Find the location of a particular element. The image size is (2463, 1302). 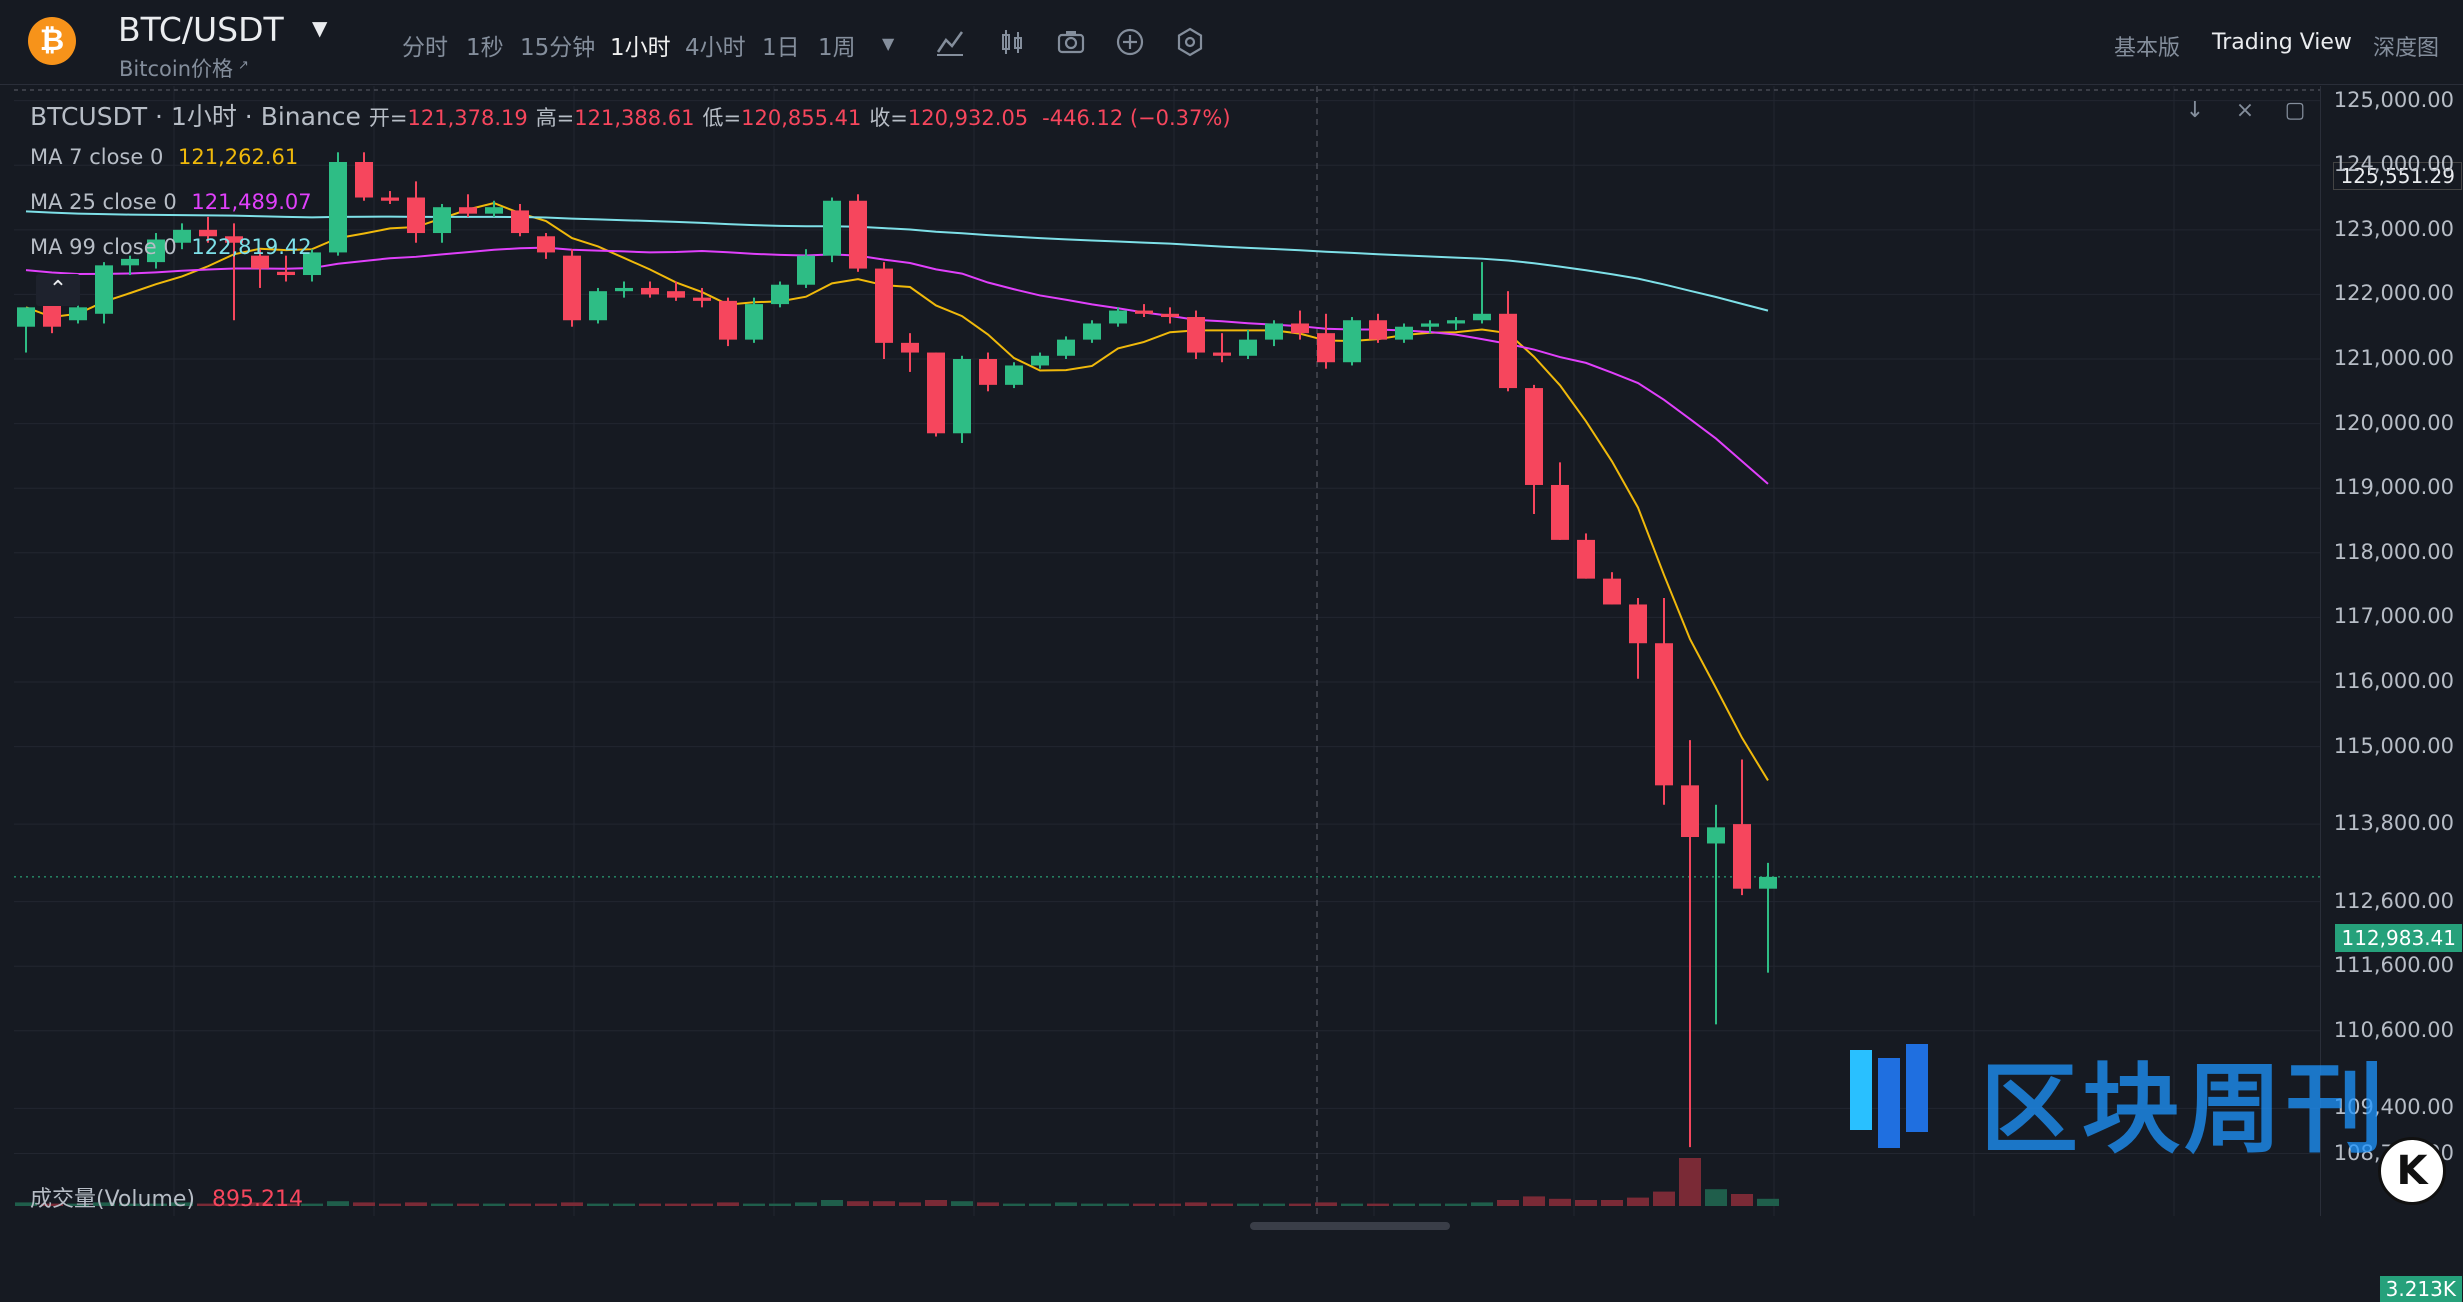

timeframe-1s: 1秒 is located at coordinates (485, 48).